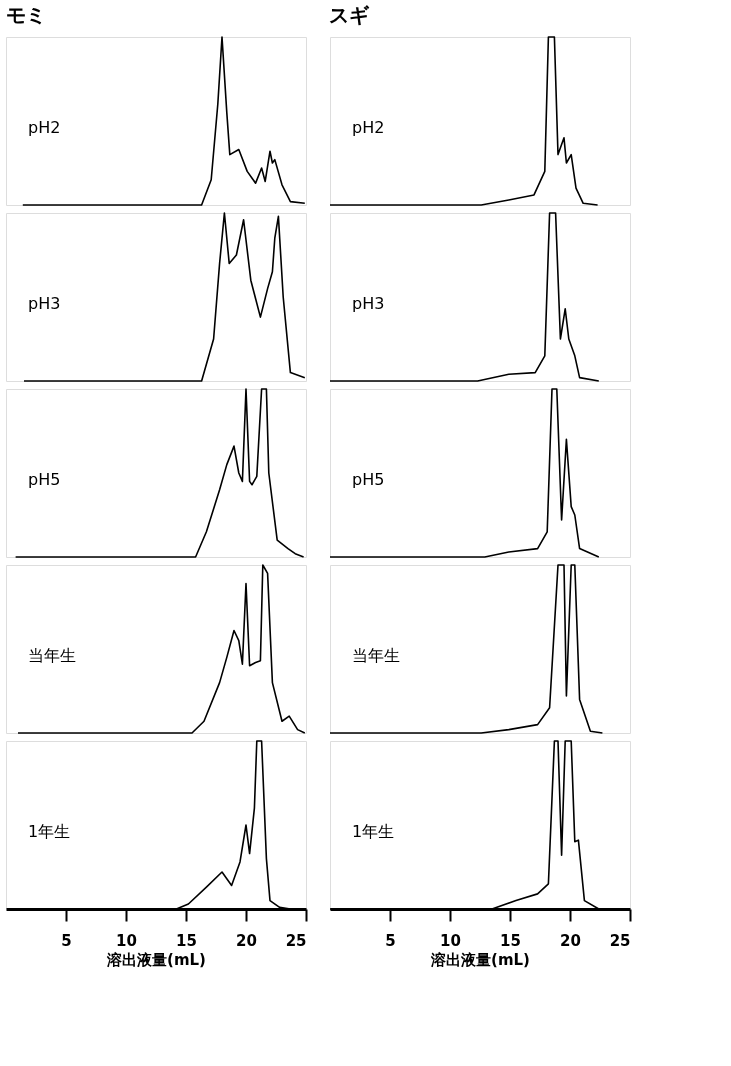 This screenshot has width=731, height=1066. Describe the element at coordinates (350, 15) in the screenshot. I see `chart-title: スギ` at that location.